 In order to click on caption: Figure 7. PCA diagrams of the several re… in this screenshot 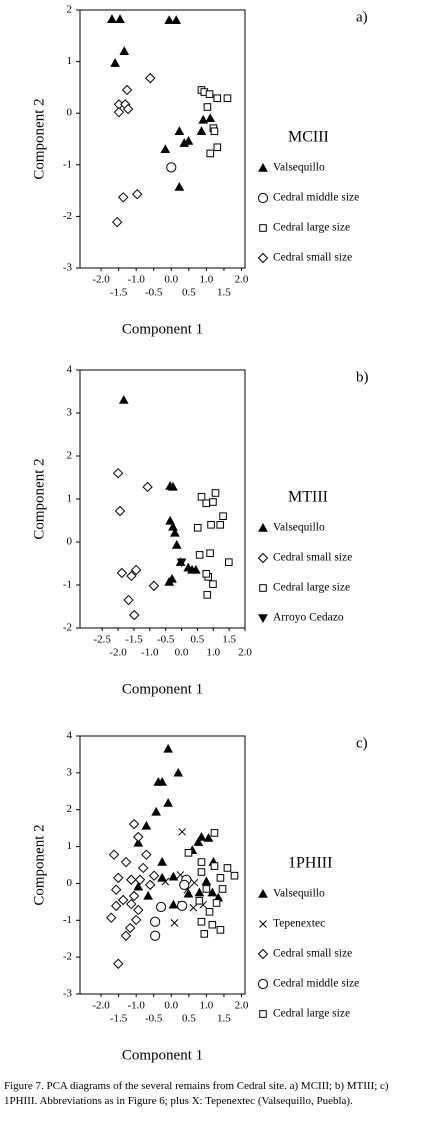, I will do `click(196, 1093)`.